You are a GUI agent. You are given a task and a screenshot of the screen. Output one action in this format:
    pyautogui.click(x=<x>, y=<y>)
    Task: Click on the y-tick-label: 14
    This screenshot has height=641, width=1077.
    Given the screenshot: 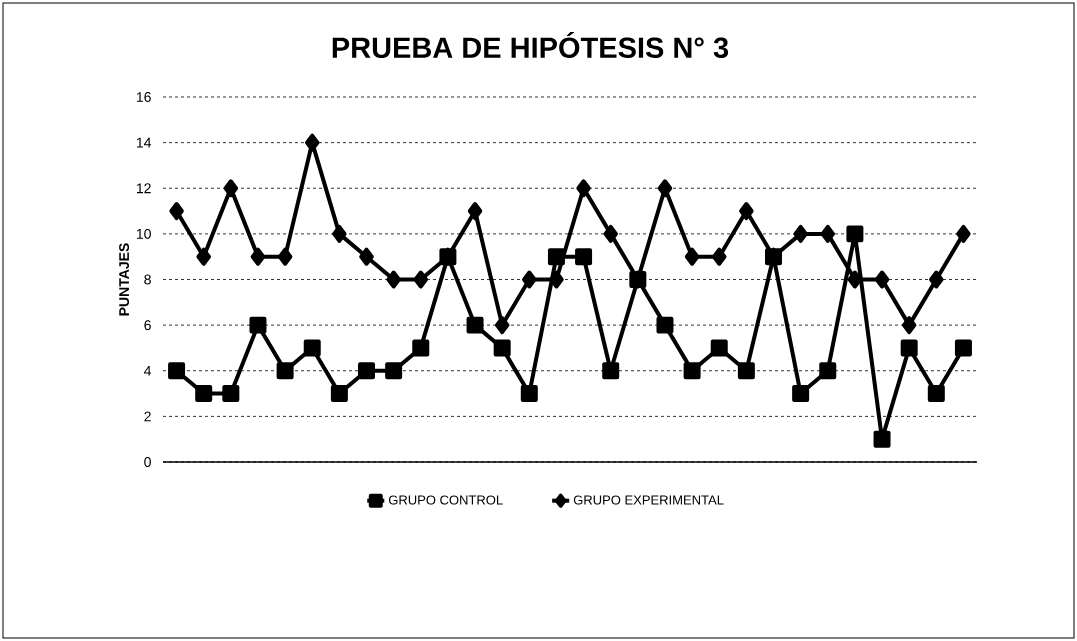 What is the action you would take?
    pyautogui.click(x=144, y=142)
    